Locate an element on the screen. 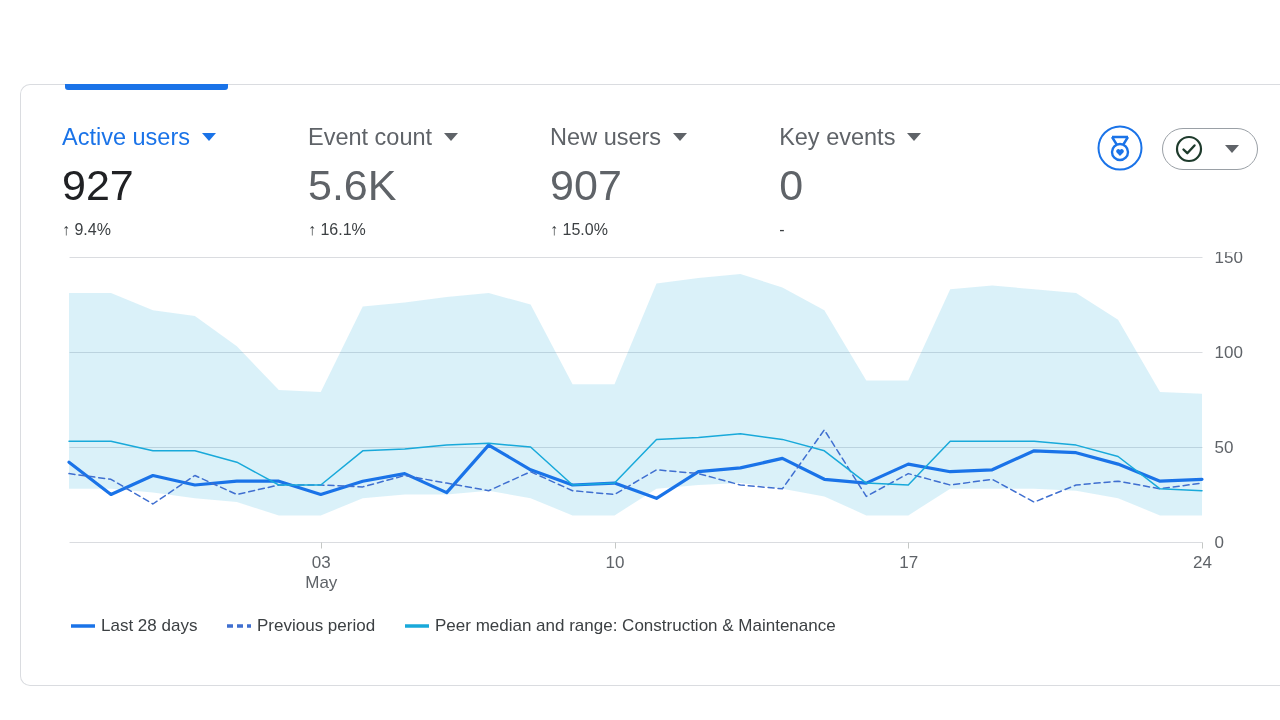  text: 0 is located at coordinates (792, 185).